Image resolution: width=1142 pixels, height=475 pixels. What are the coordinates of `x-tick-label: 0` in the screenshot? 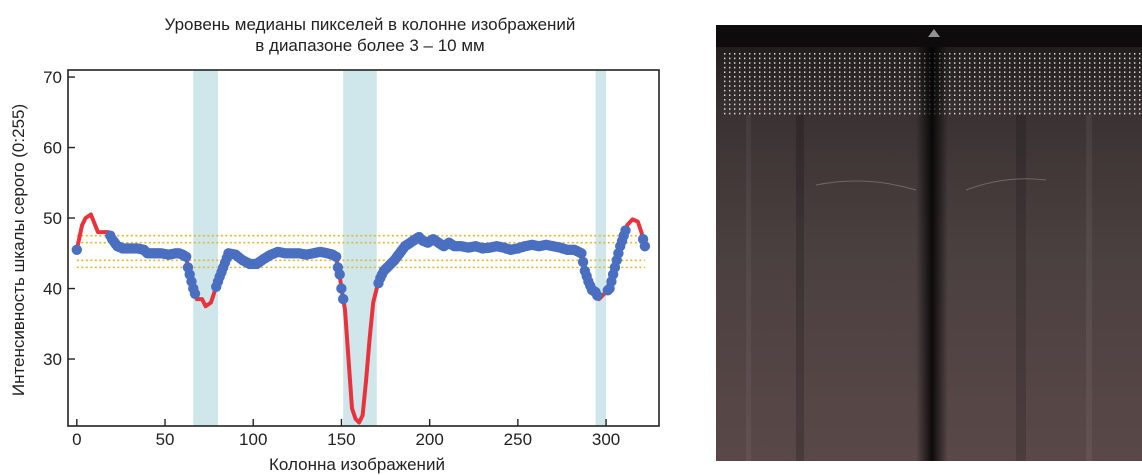 It's located at (76, 439).